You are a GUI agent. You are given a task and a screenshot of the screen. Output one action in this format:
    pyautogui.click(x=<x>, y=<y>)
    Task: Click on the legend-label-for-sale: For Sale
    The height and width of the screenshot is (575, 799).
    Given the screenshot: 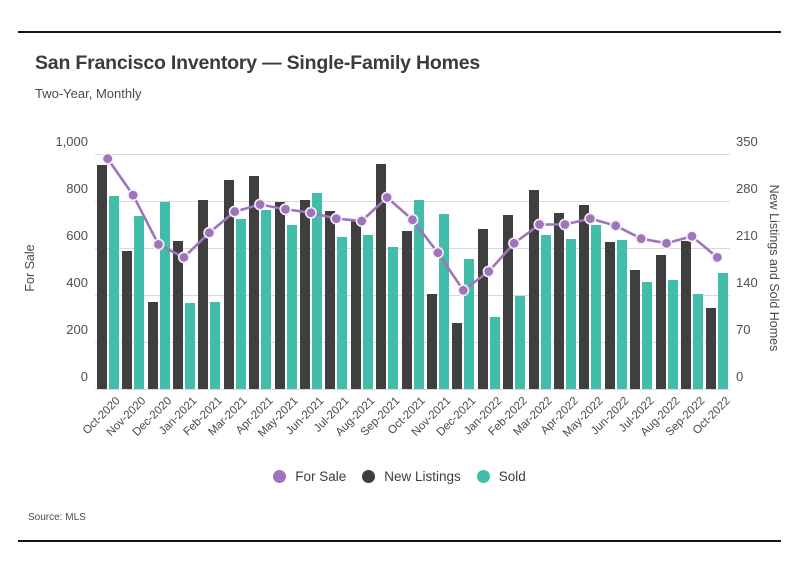 What is the action you would take?
    pyautogui.click(x=321, y=476)
    